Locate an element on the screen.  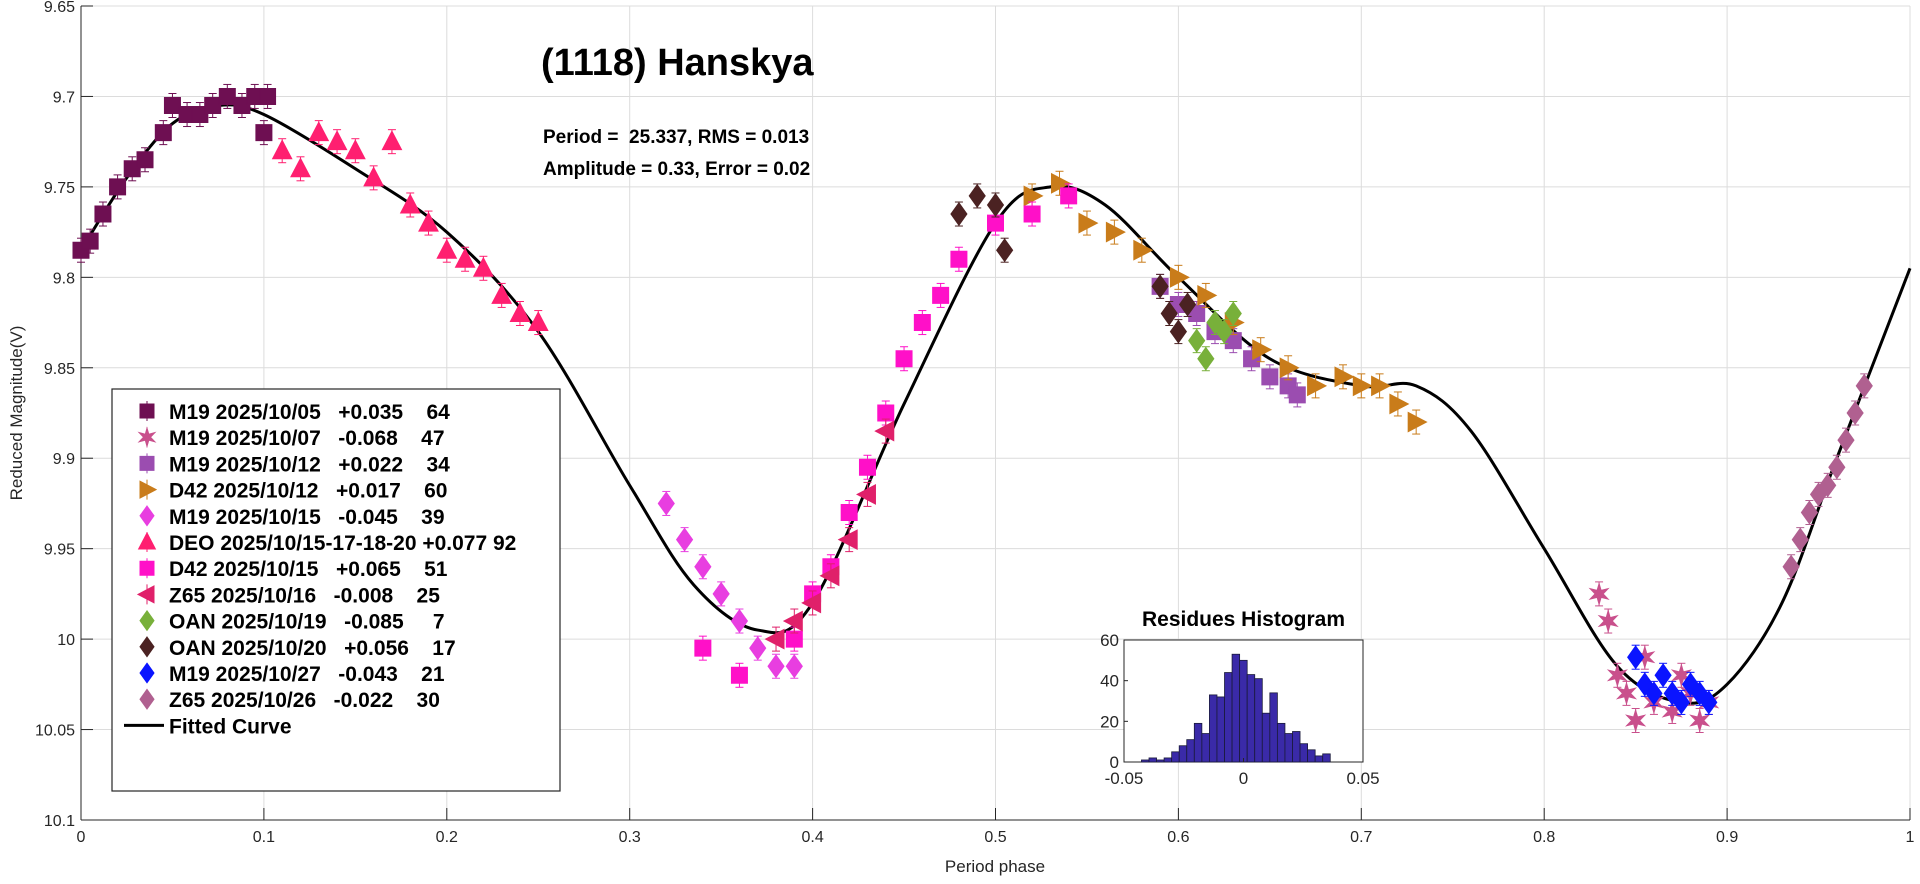
x-tick-label: 0.2 is located at coordinates (447, 837).